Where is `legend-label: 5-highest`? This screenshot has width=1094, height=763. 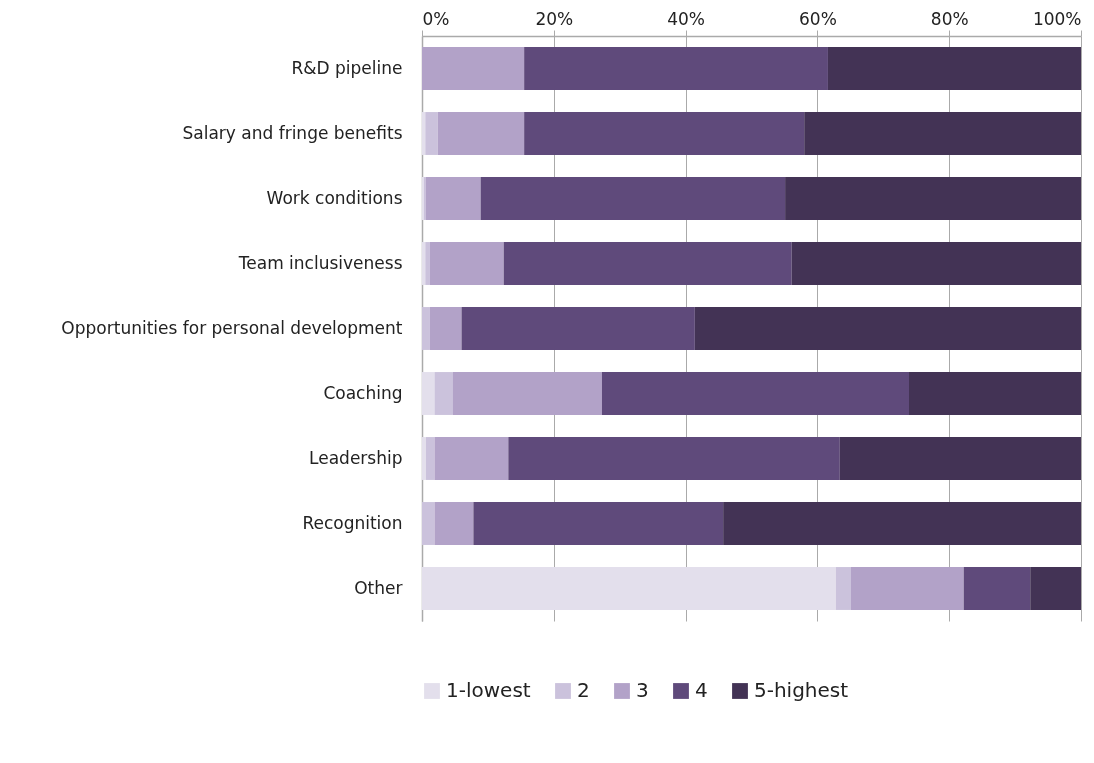
legend-label: 5-highest is located at coordinates (801, 690).